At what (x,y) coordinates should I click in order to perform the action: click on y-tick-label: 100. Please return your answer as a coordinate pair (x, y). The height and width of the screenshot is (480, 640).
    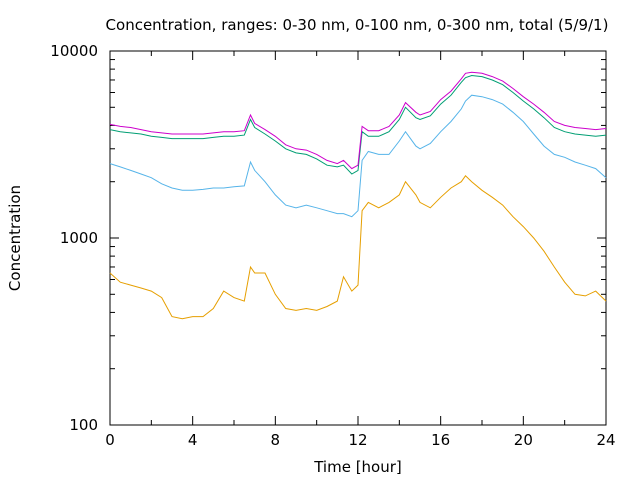
    Looking at the image, I should click on (83, 425).